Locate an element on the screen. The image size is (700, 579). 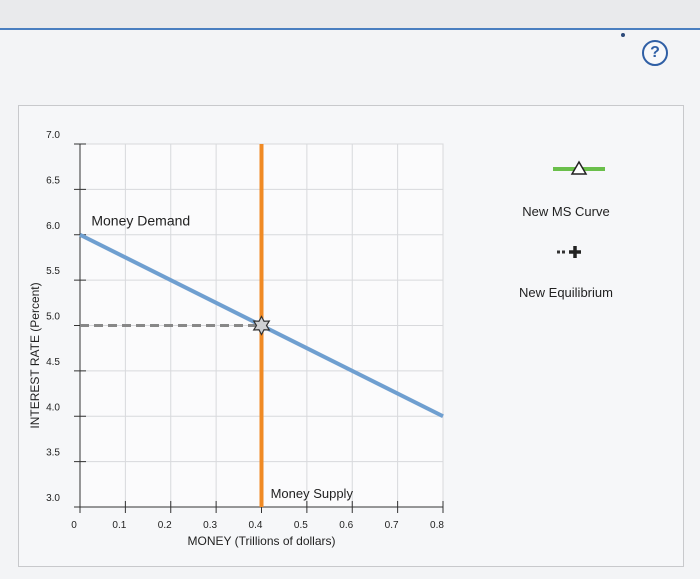
x-tick-label: 0.8 is located at coordinates (437, 525).